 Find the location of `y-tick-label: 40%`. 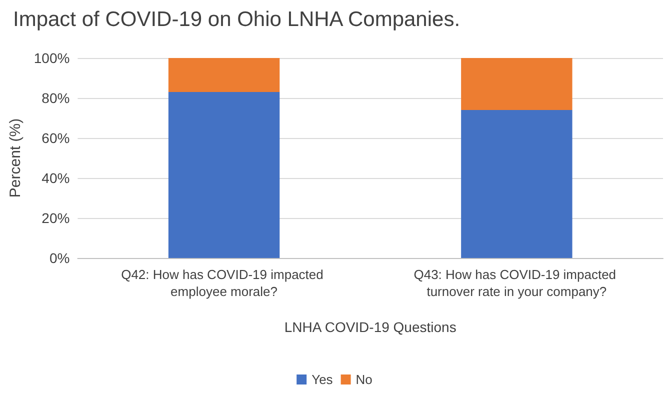

y-tick-label: 40% is located at coordinates (56, 178).